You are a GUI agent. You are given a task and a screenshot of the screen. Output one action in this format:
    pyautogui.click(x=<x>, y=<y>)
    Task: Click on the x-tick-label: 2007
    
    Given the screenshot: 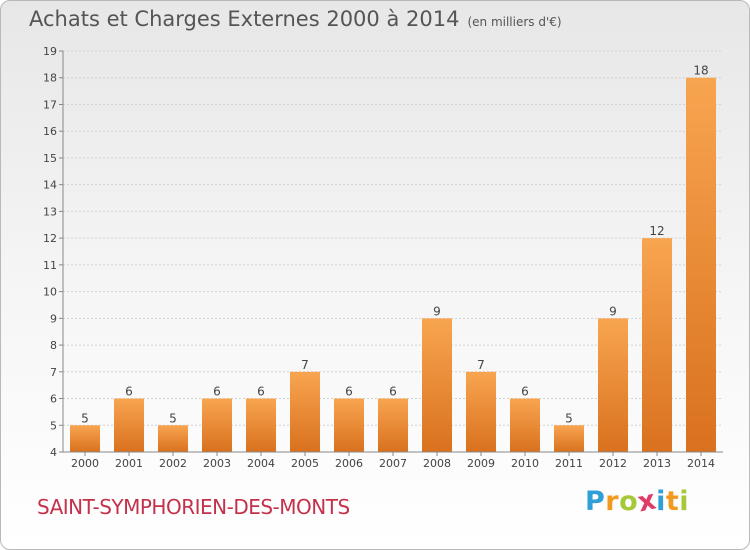 What is the action you would take?
    pyautogui.click(x=393, y=463)
    